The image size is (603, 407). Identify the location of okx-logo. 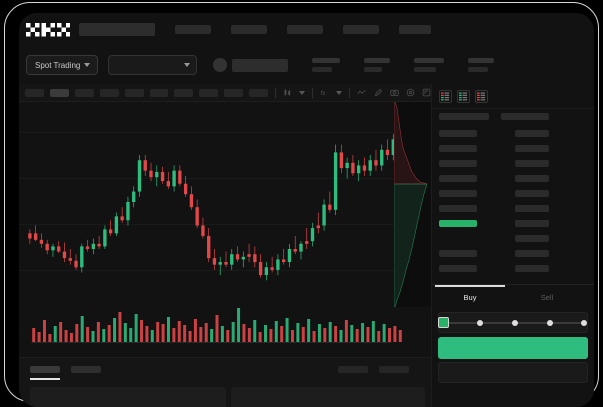
(48, 29).